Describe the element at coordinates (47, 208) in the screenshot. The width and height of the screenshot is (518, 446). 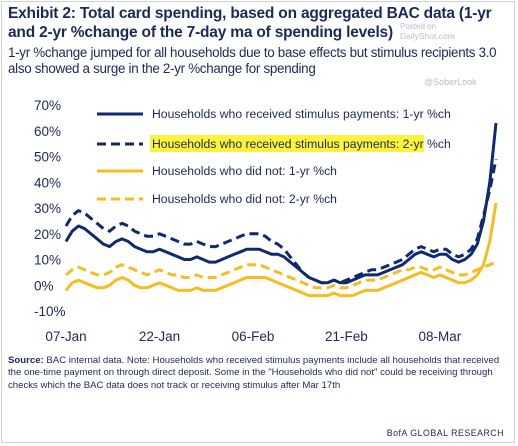
I see `y-tick-label: 30%` at that location.